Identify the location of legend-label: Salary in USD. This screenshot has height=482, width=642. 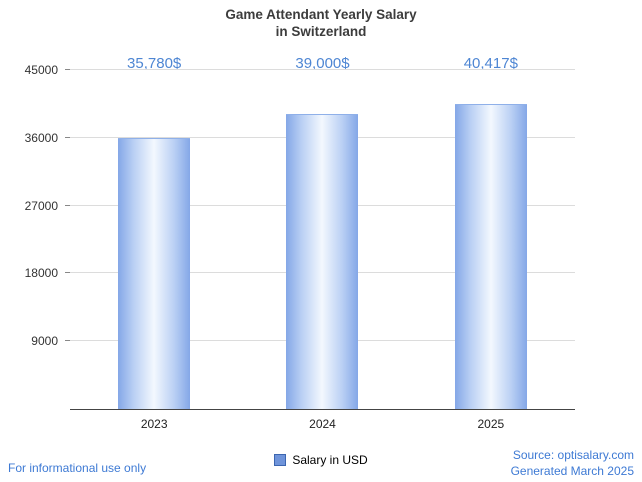
(330, 460).